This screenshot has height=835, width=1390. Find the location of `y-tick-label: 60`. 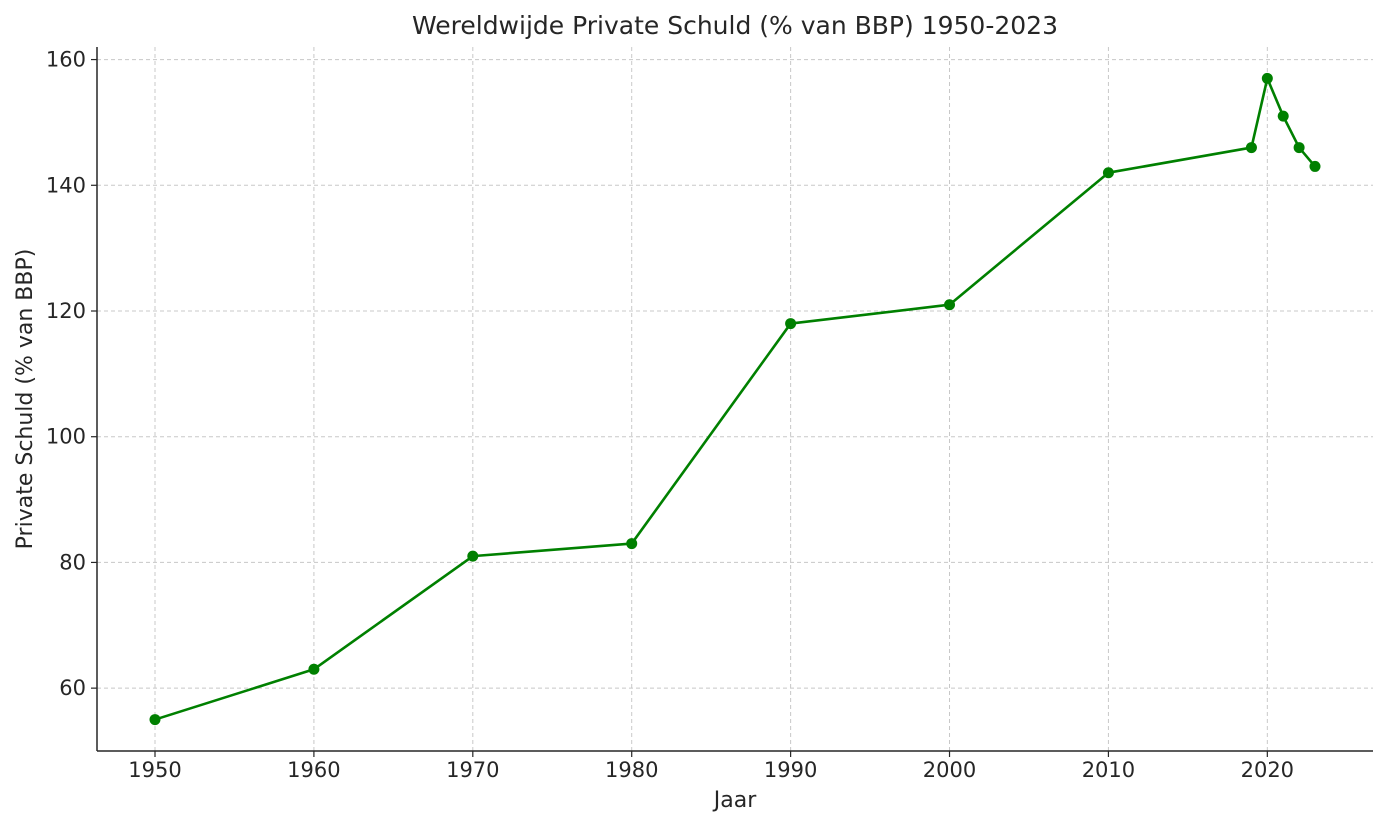

y-tick-label: 60 is located at coordinates (72, 688).